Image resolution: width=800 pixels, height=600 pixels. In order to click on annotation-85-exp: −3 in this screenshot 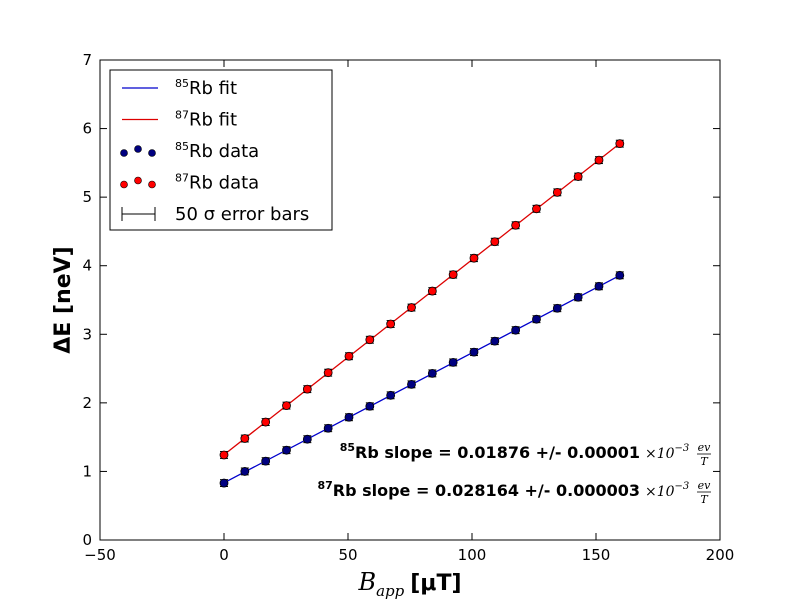, I will do `click(682, 448)`.